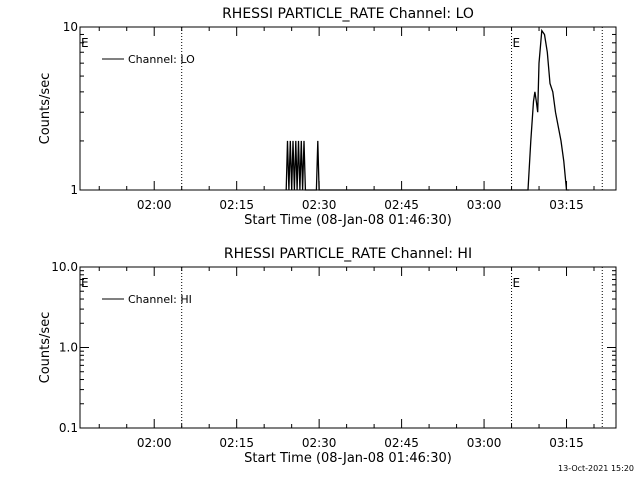 This screenshot has height=480, width=640. Describe the element at coordinates (348, 14) in the screenshot. I see `chart-title: RHESSI PARTICLE_RATE Channel: LO` at that location.